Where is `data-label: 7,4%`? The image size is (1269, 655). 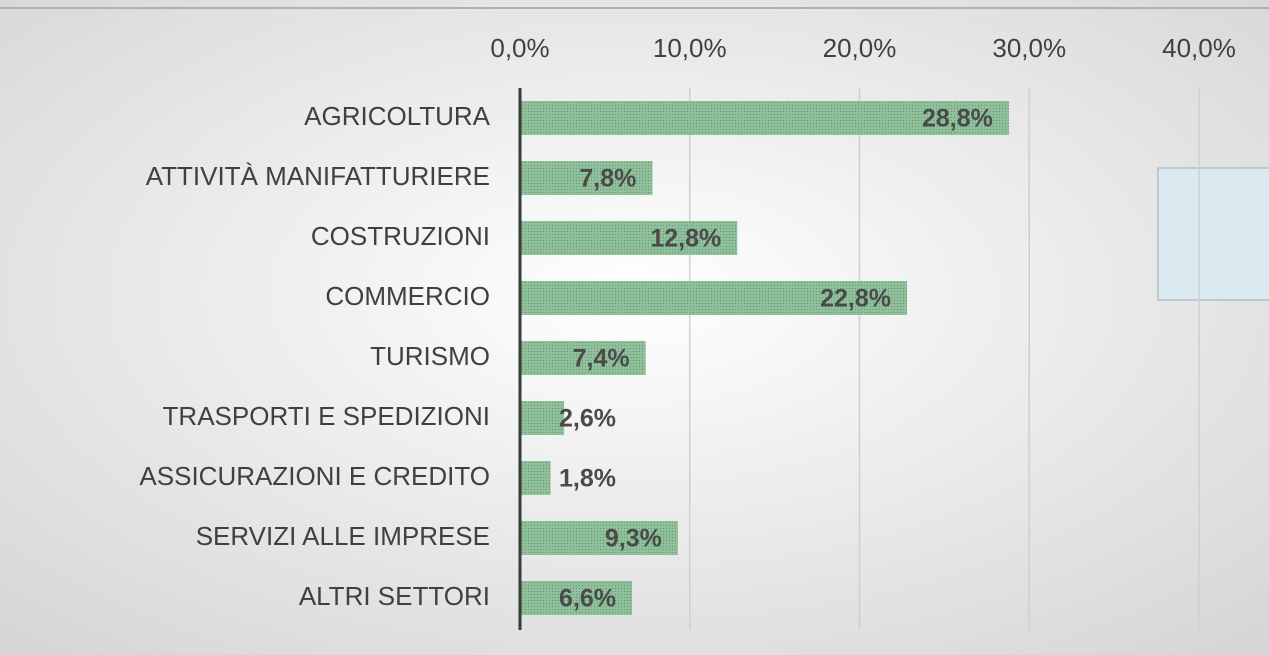
data-label: 7,4% is located at coordinates (601, 359).